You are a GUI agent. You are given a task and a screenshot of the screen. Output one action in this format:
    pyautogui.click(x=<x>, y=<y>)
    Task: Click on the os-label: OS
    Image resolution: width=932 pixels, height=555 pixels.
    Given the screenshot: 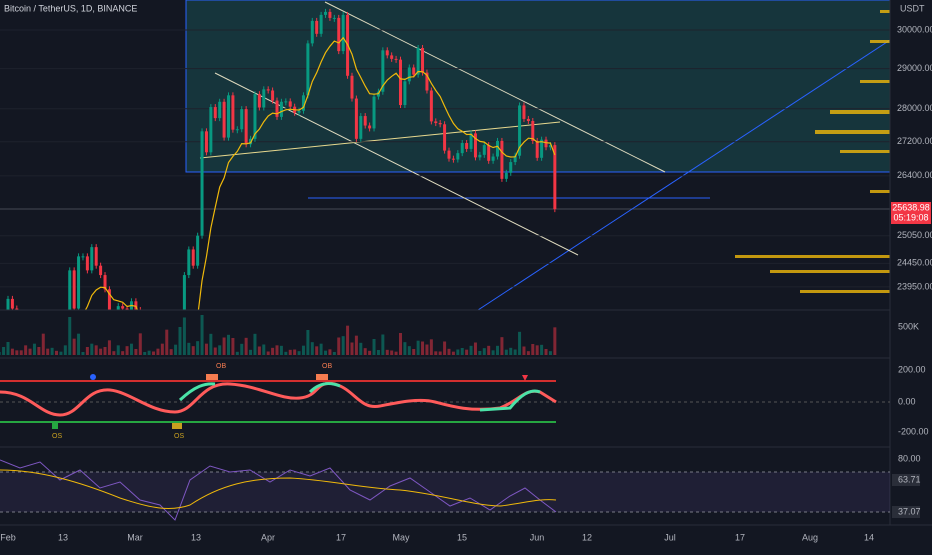 What is the action you would take?
    pyautogui.click(x=179, y=436)
    